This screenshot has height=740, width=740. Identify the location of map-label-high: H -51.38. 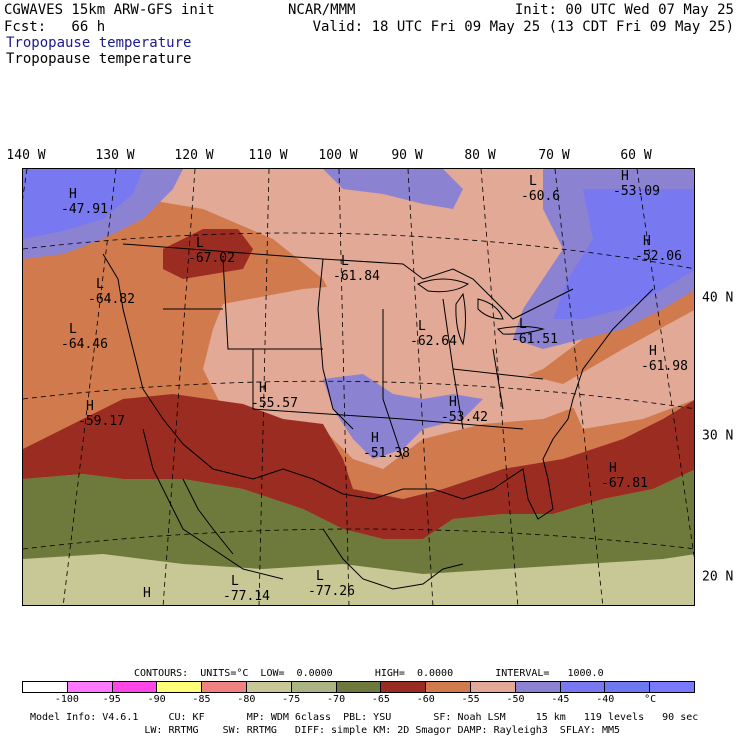
(386, 446).